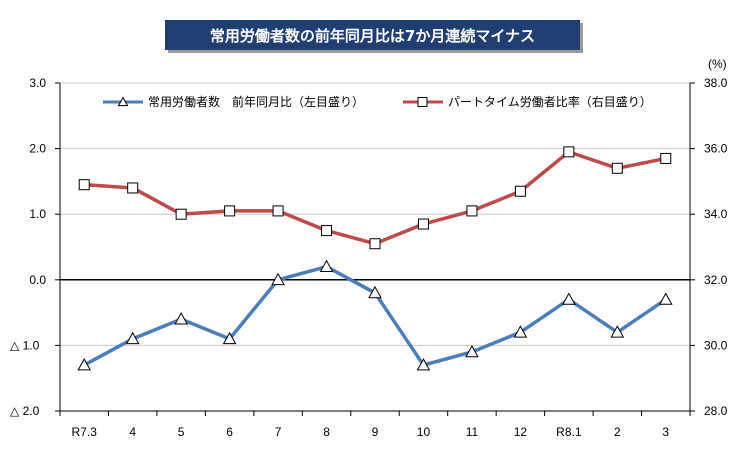 Image resolution: width=740 pixels, height=470 pixels. Describe the element at coordinates (617, 432) in the screenshot. I see `x-tick-label: 2` at that location.